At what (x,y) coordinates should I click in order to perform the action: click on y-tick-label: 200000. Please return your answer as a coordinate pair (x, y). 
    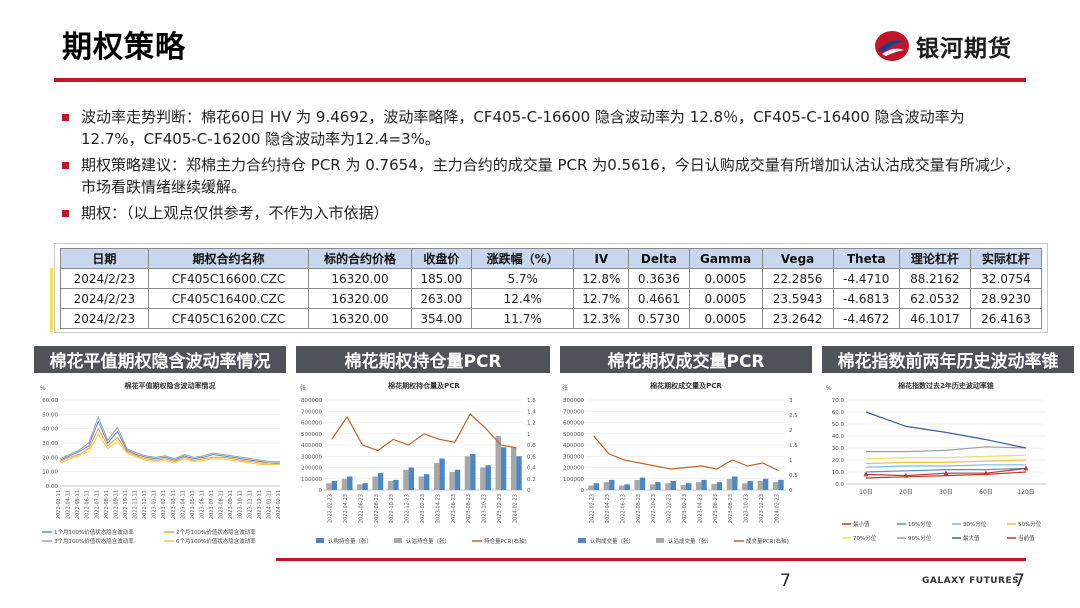
    Looking at the image, I should click on (311, 469).